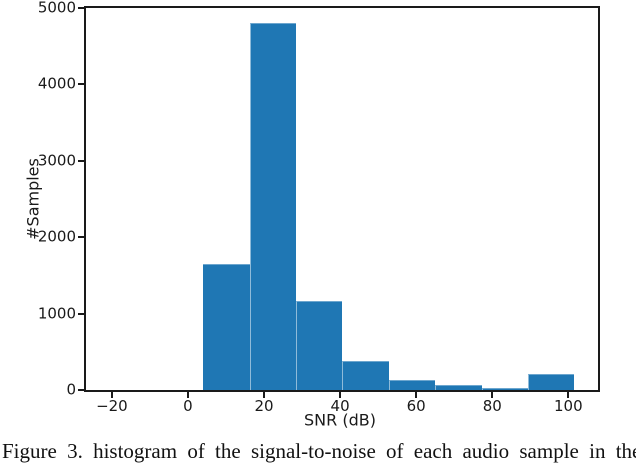 The width and height of the screenshot is (636, 464). Describe the element at coordinates (264, 406) in the screenshot. I see `x-tick-label: 20` at that location.